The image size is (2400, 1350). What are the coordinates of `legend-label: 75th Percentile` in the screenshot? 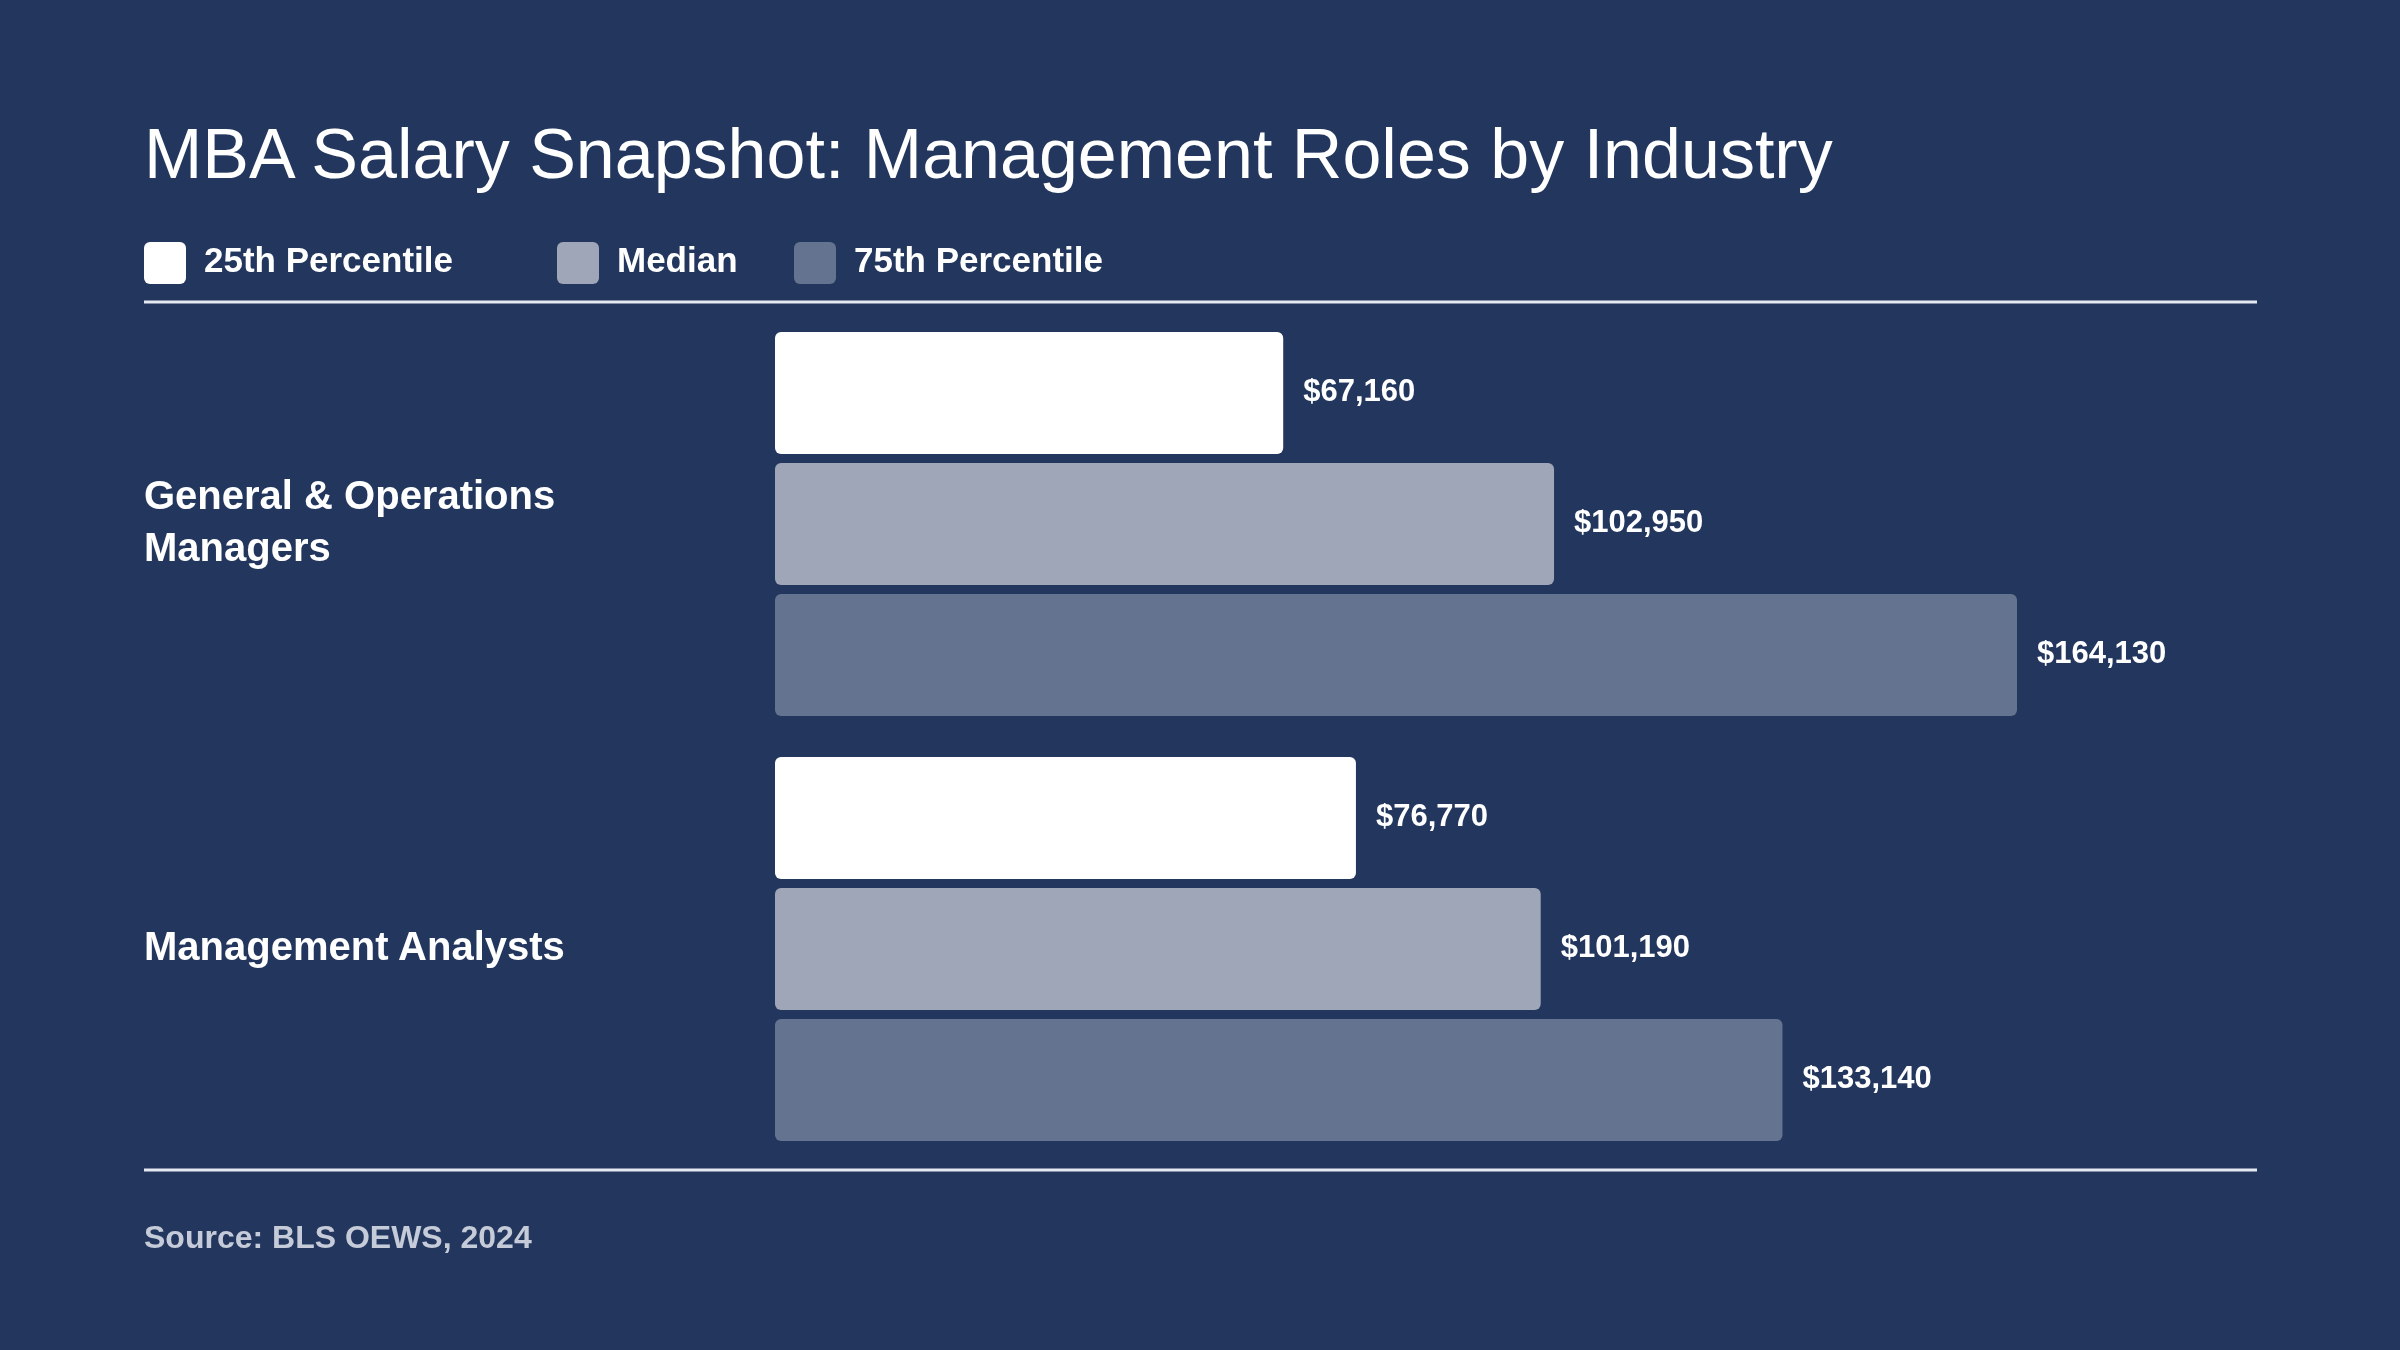 It's located at (978, 260).